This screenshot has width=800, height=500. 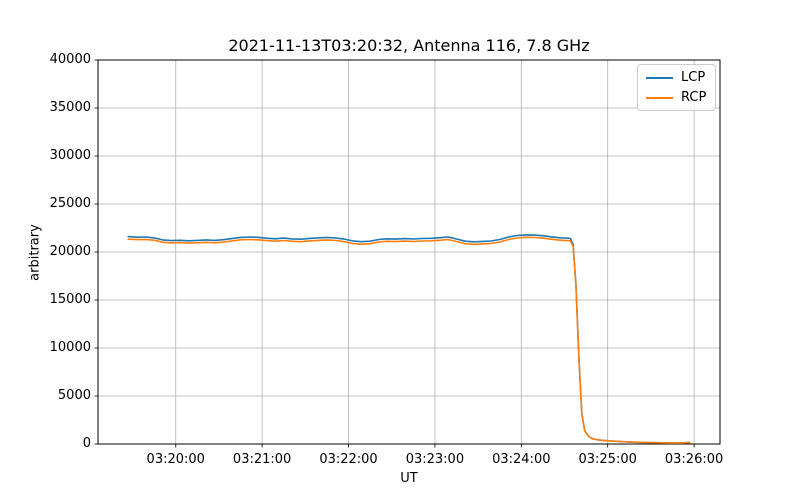 What do you see at coordinates (348, 459) in the screenshot?
I see `x-tick-label: 03:22:00` at bounding box center [348, 459].